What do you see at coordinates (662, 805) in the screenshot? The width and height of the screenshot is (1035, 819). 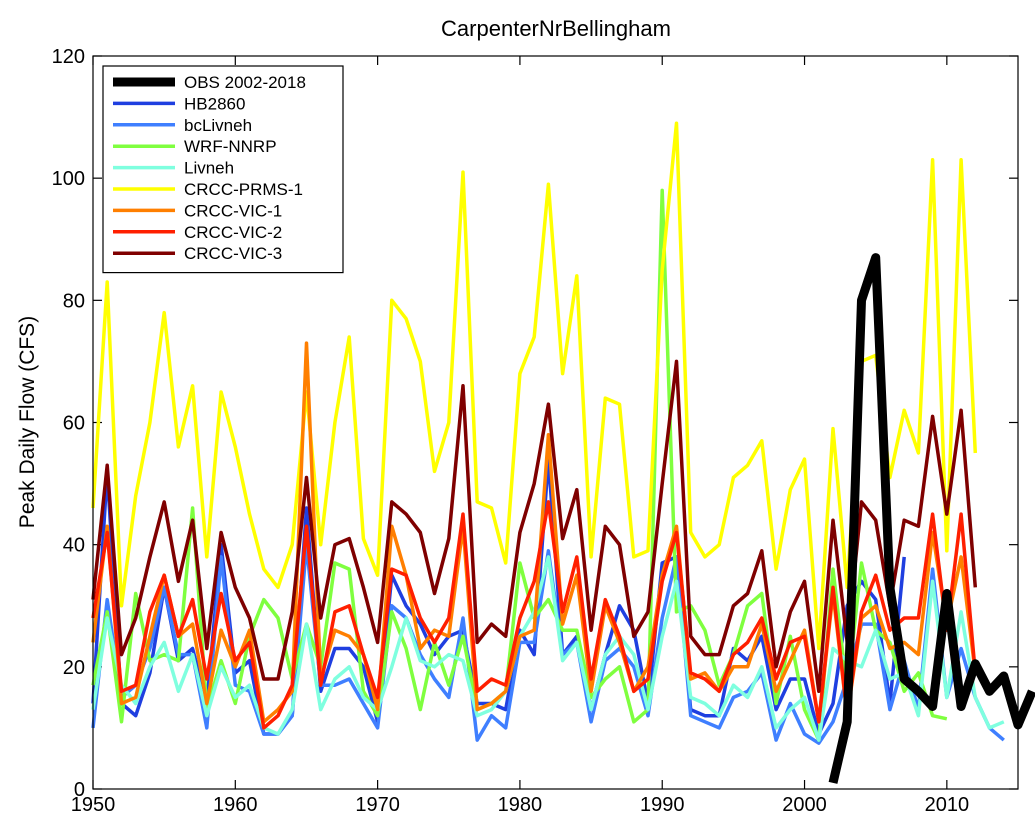 I see `x-tick-label: 1990` at bounding box center [662, 805].